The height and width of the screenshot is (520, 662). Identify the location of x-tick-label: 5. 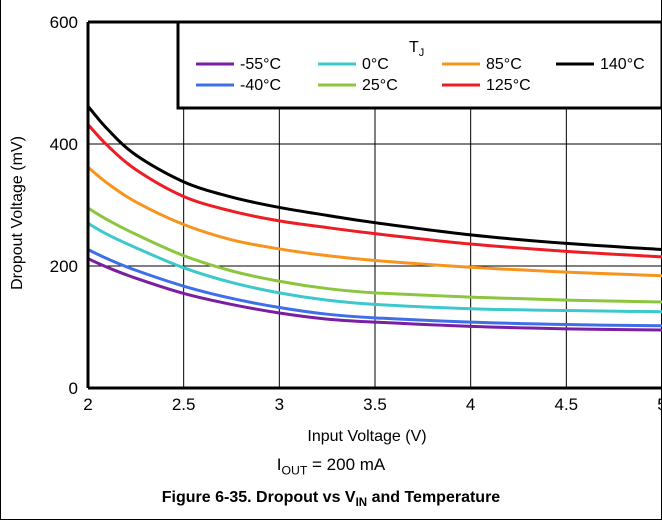
(659, 404).